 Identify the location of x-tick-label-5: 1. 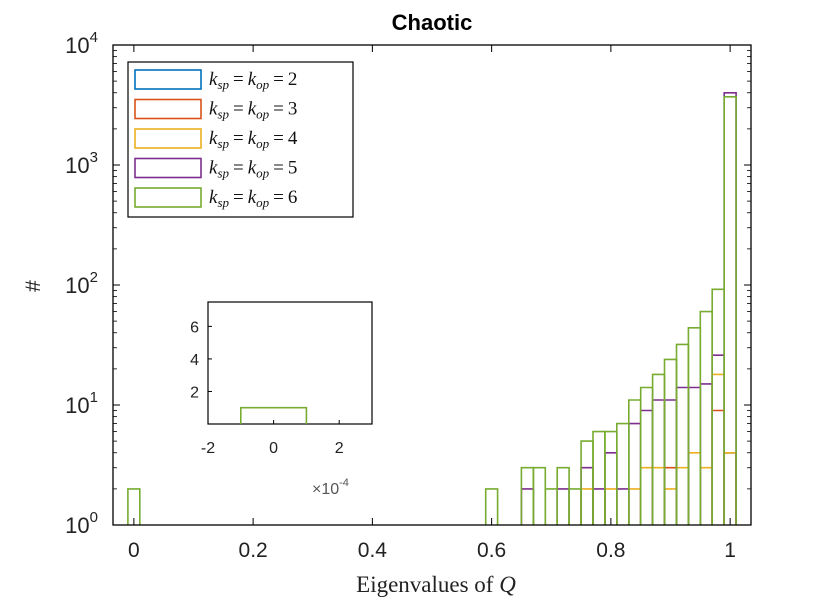
(730, 550).